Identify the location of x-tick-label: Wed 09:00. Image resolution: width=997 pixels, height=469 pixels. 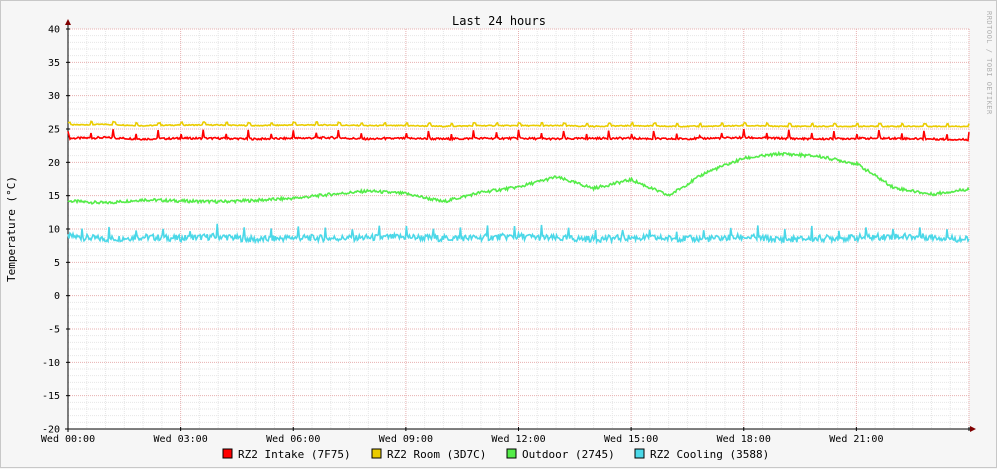
(406, 439).